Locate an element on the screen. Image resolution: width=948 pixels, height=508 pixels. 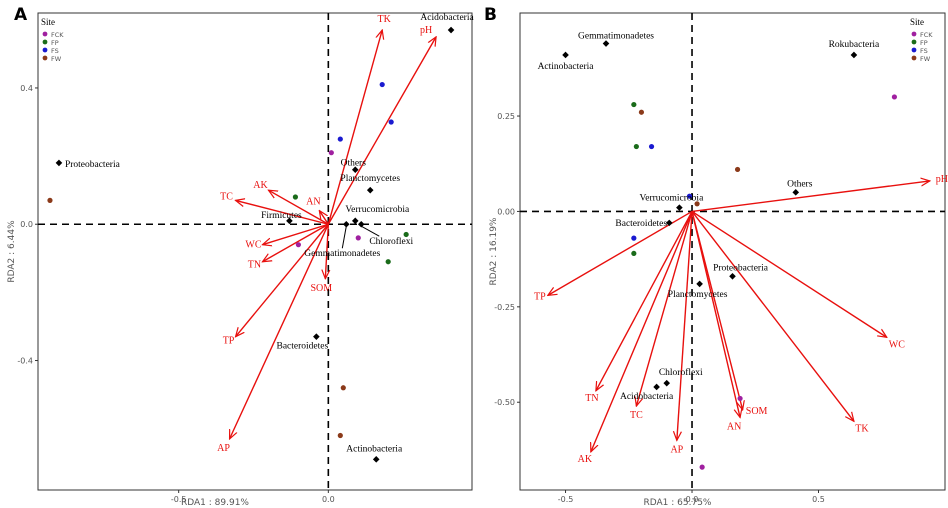
taxon-label-verrucomicrobia: Verrucomicrobia is located at coordinates (671, 199).